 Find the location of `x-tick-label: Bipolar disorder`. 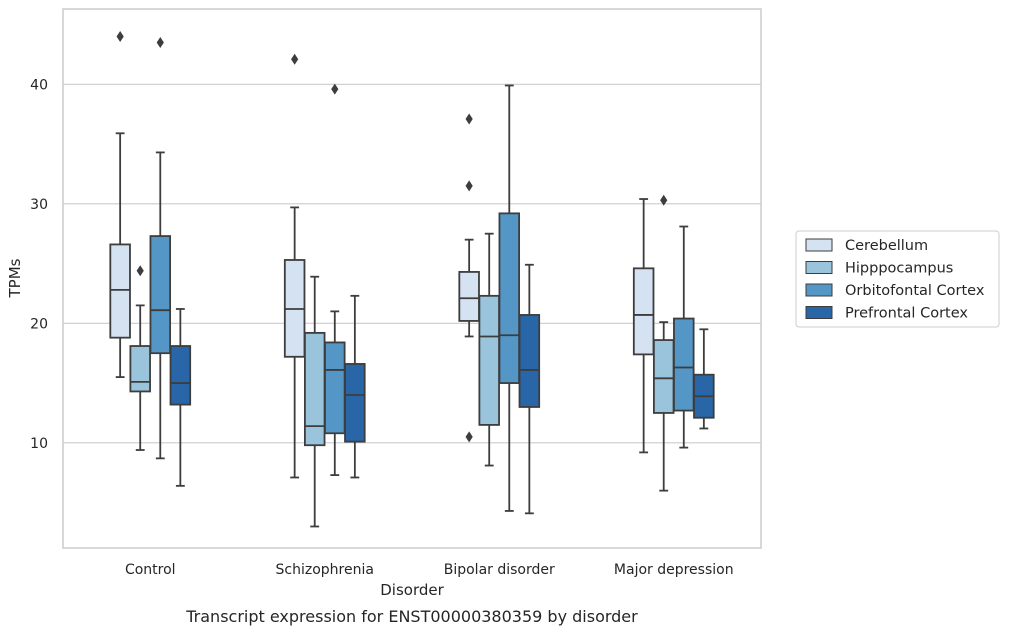

x-tick-label: Bipolar disorder is located at coordinates (499, 570).